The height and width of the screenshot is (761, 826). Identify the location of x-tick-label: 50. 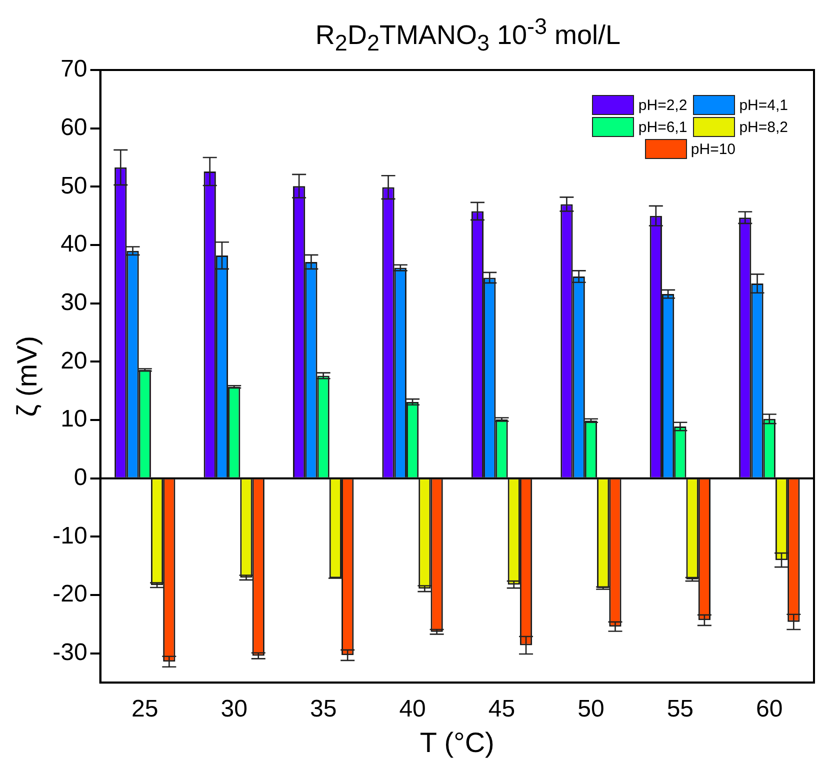
(591, 709).